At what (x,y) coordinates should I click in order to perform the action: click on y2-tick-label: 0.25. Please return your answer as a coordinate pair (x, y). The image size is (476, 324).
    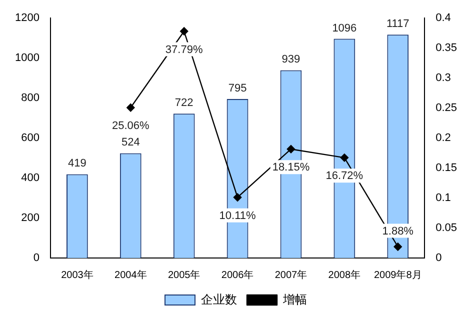
    Looking at the image, I should click on (447, 108).